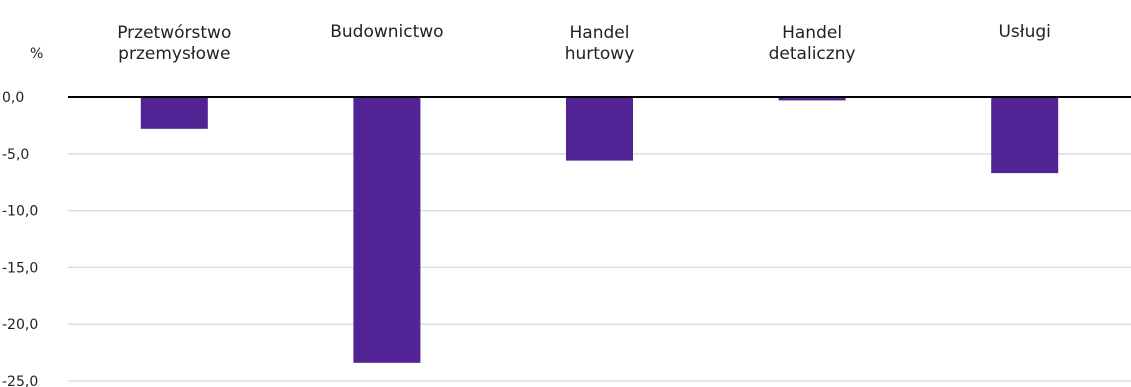  I want to click on category-label-line: hurtowy, so click(600, 54).